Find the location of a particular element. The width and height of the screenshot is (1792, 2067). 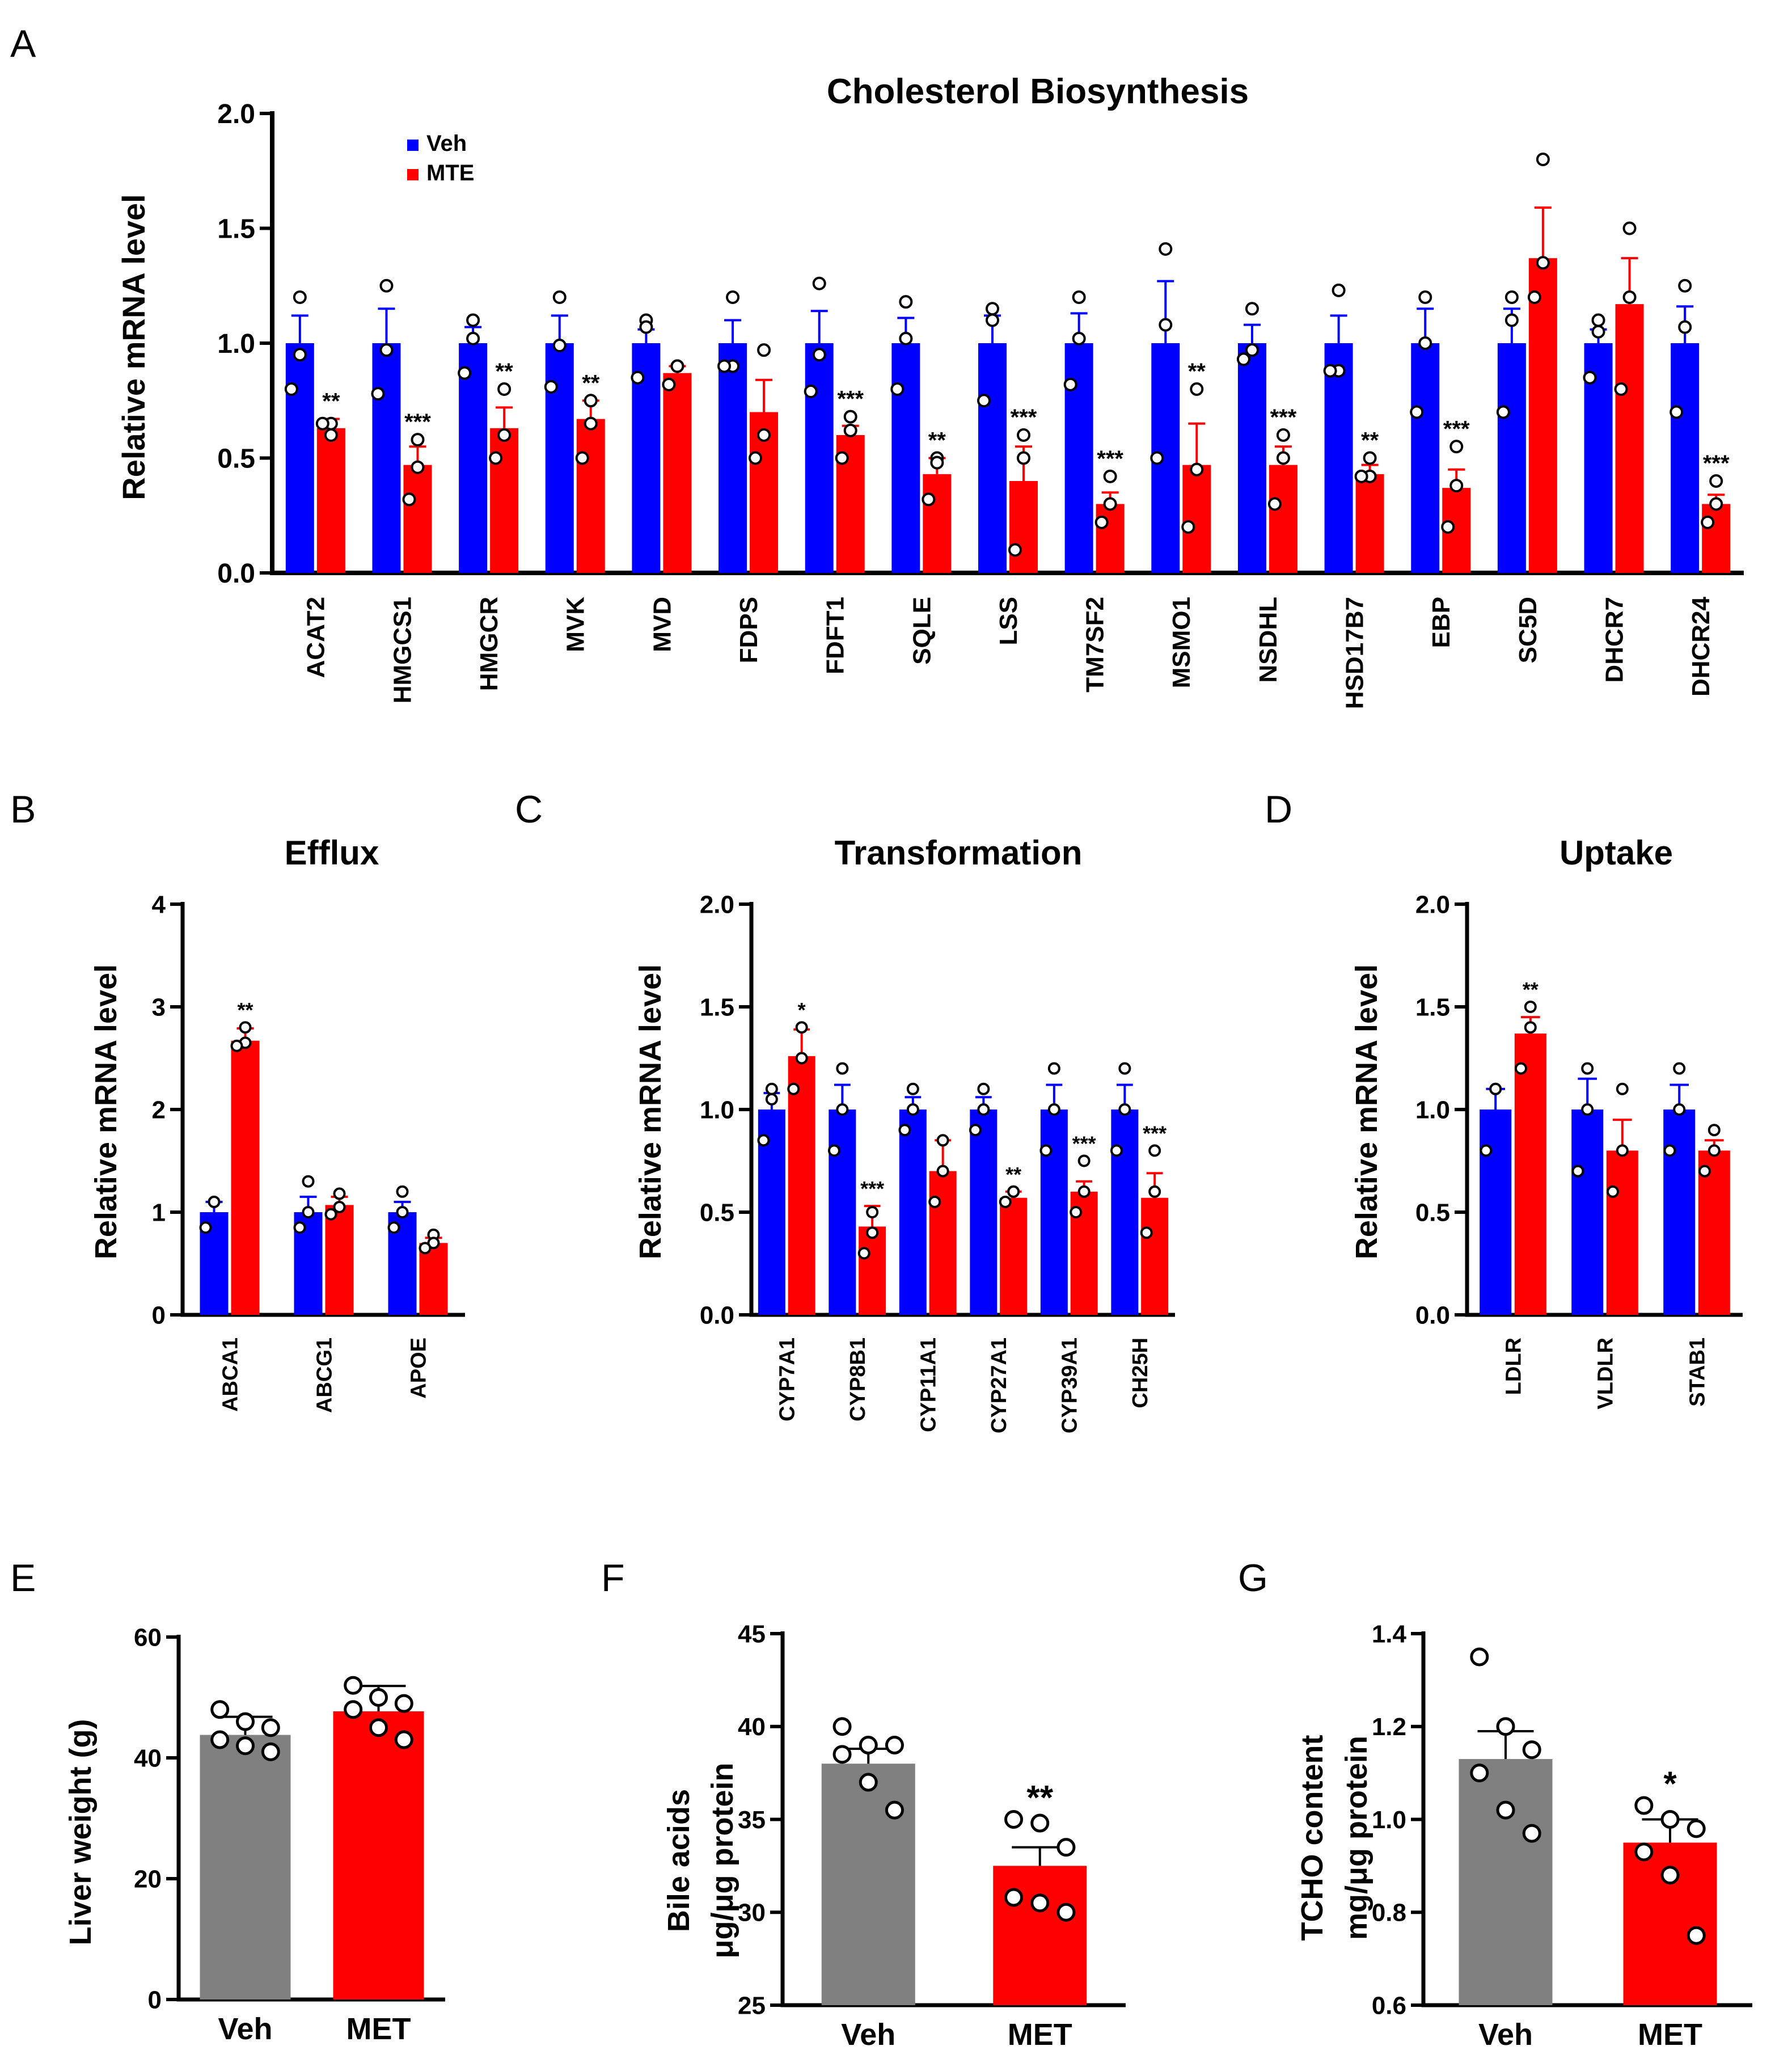

x-category-label: FDFT1 is located at coordinates (835, 635).